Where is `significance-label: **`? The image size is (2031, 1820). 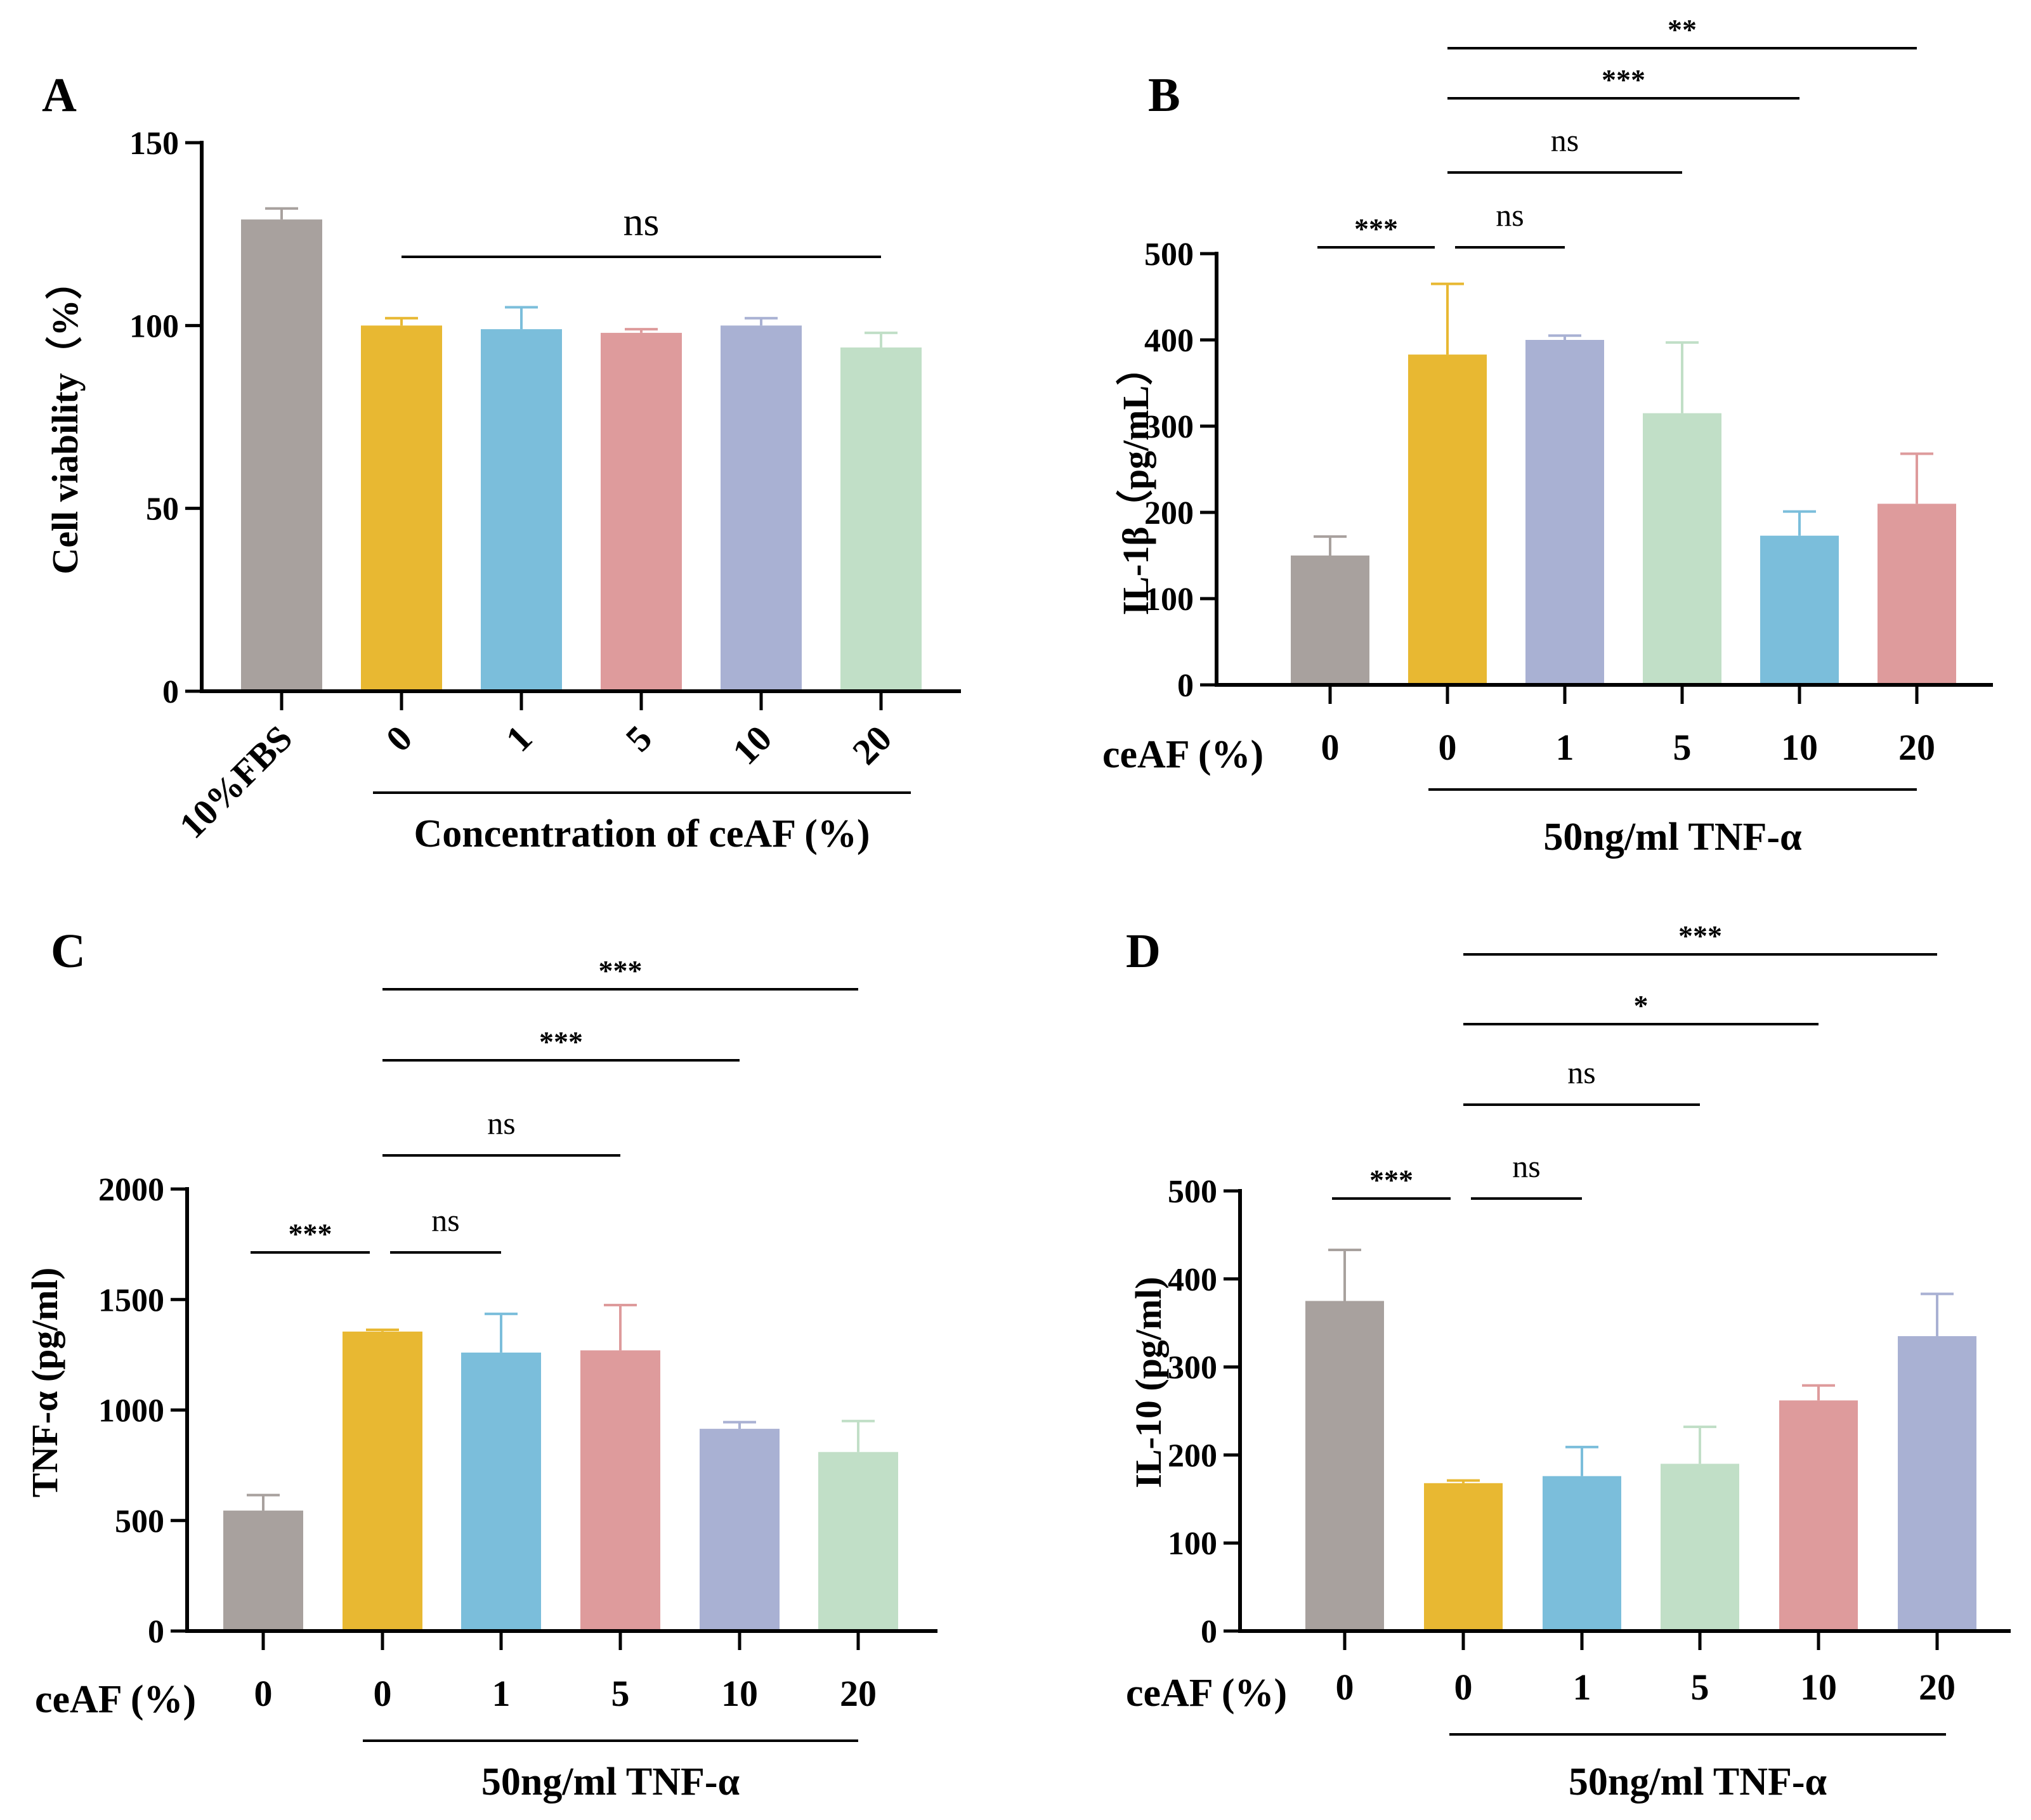
significance-label: ** is located at coordinates (1682, 29).